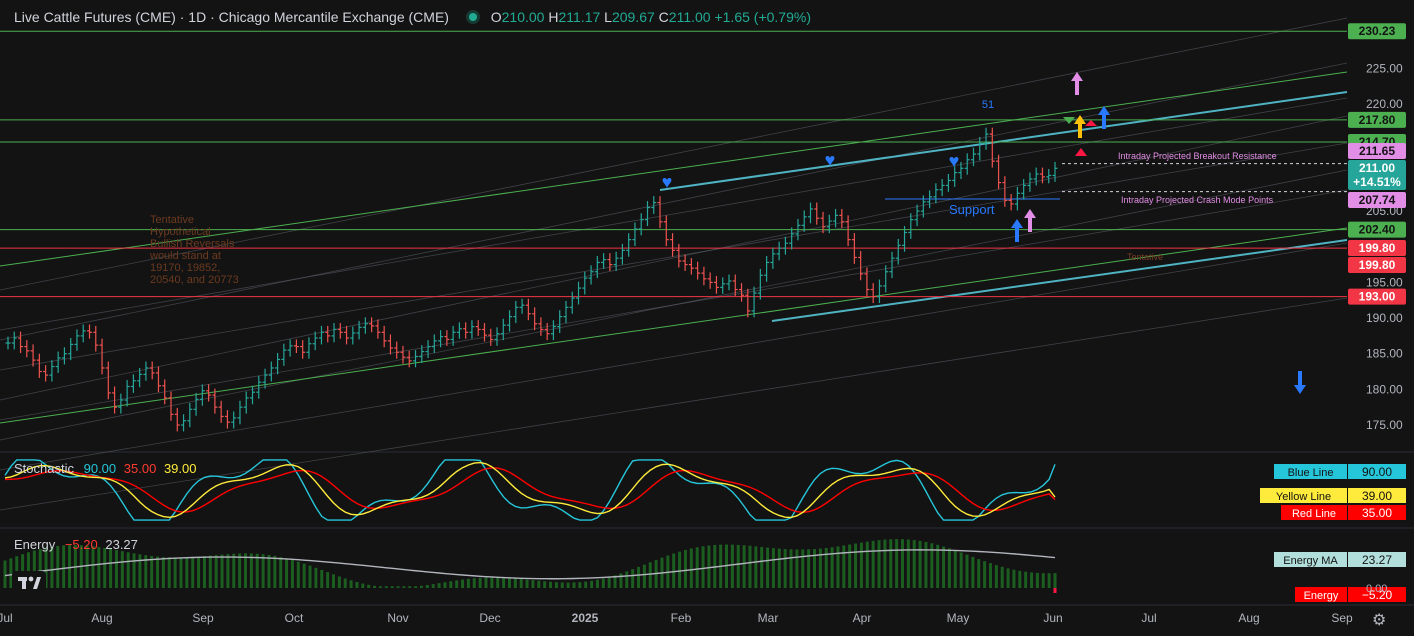 Image resolution: width=1414 pixels, height=636 pixels. What do you see at coordinates (1379, 620) in the screenshot?
I see `settings-gear-icon: ⚙` at bounding box center [1379, 620].